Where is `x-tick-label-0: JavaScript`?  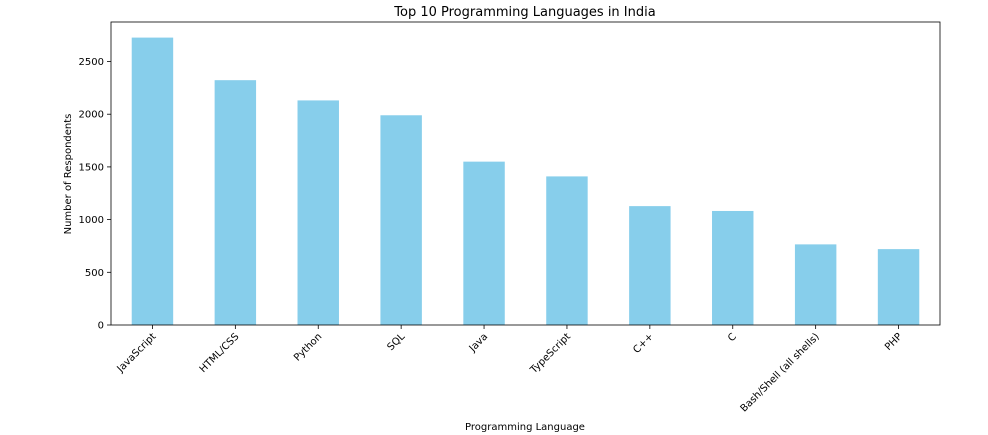
x-tick-label-0: JavaScript is located at coordinates (137, 353).